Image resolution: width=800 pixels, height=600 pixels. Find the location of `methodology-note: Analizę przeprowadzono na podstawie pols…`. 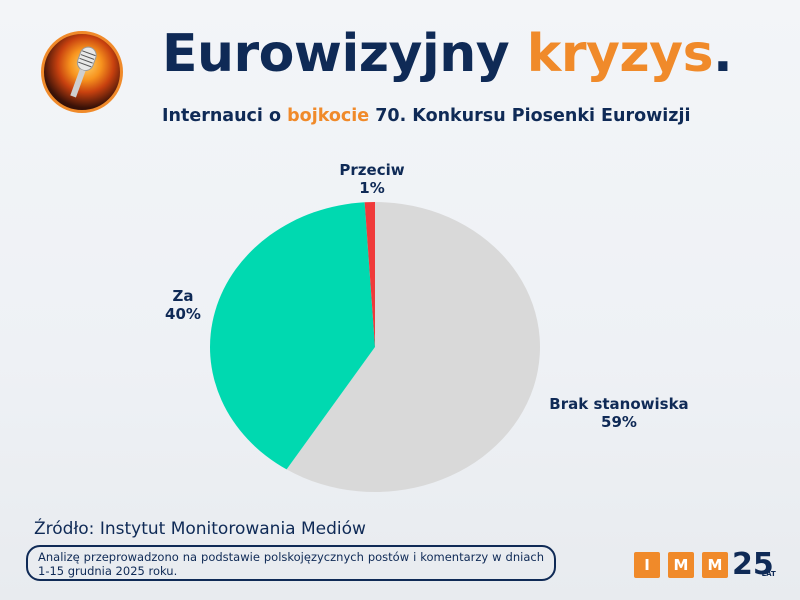

methodology-note: Analizę przeprowadzono na podstawie pols… is located at coordinates (291, 563).